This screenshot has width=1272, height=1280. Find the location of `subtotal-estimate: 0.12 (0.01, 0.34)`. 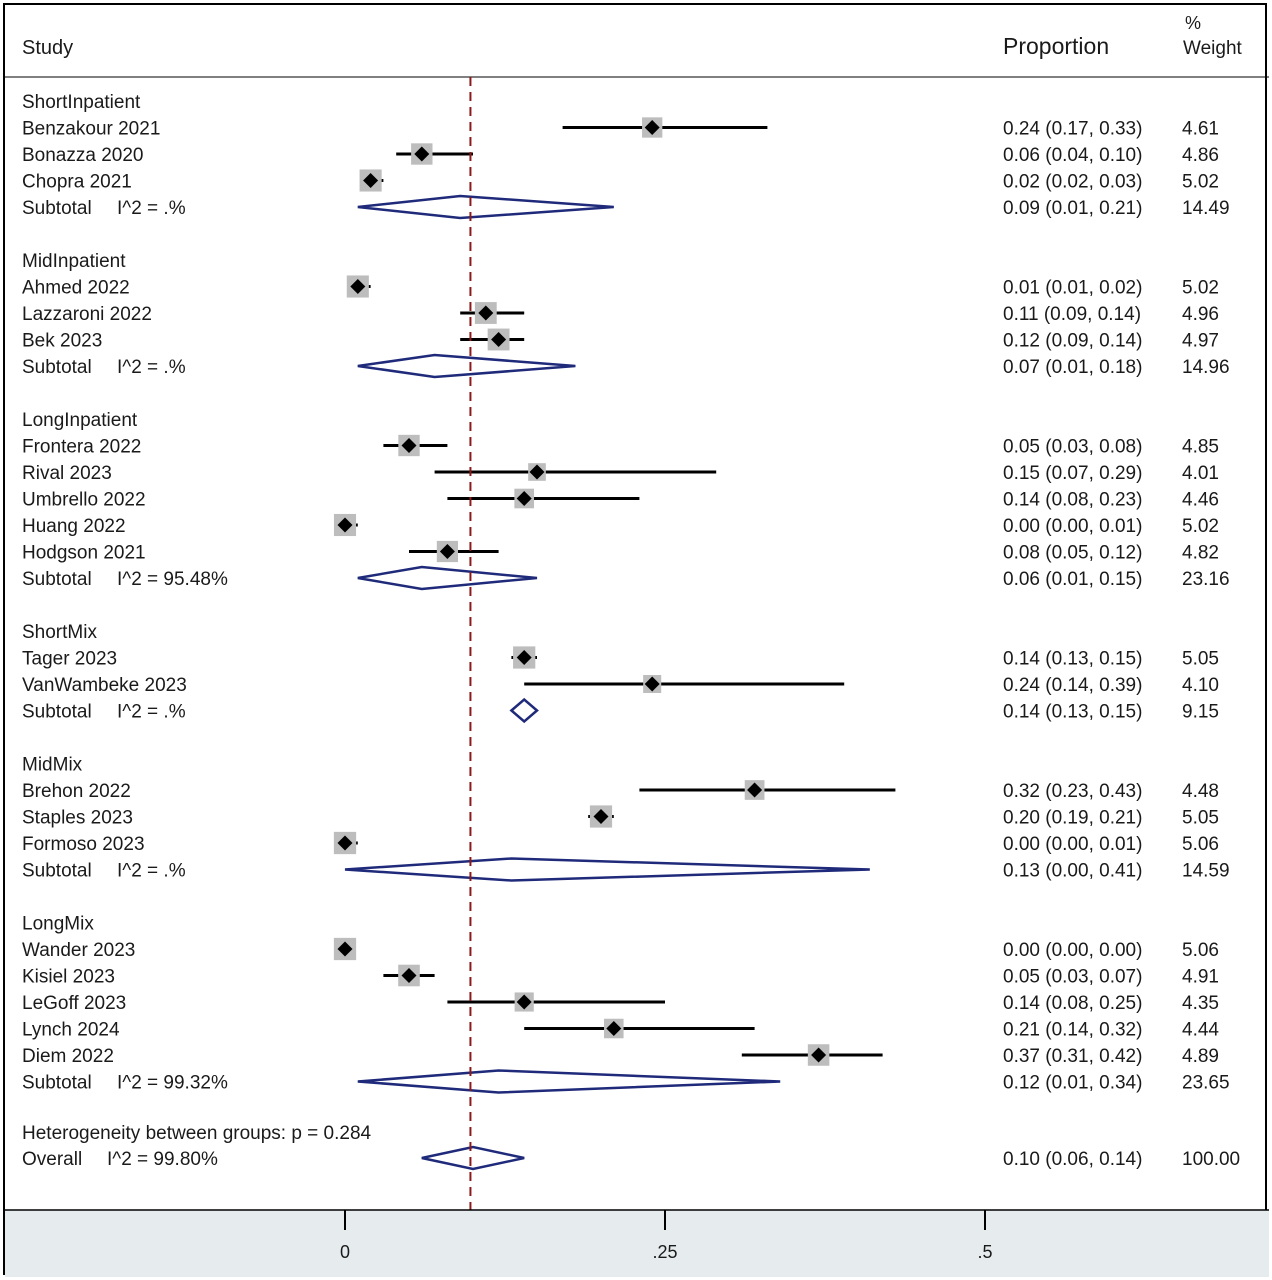

subtotal-estimate: 0.12 (0.01, 0.34) is located at coordinates (1072, 1083).